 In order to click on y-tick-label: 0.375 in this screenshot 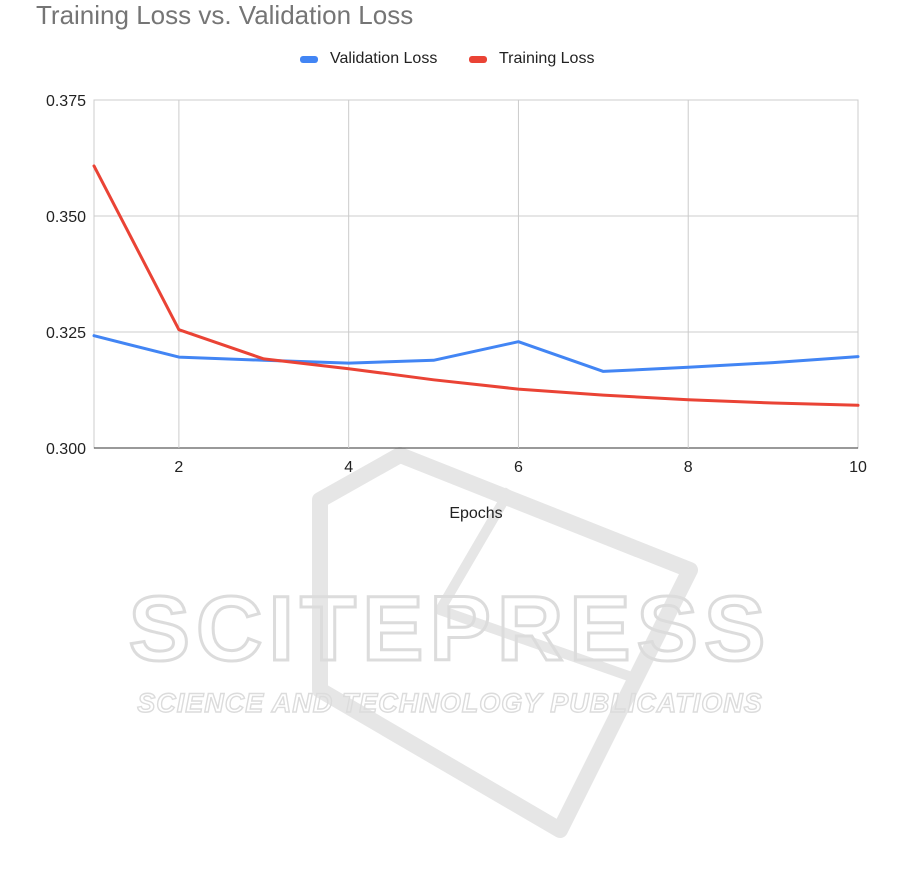, I will do `click(66, 101)`.